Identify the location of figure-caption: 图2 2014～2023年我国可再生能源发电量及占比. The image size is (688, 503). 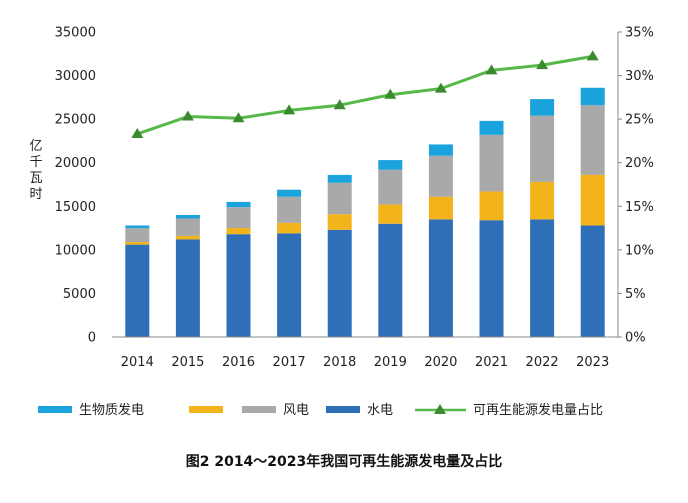
(344, 461).